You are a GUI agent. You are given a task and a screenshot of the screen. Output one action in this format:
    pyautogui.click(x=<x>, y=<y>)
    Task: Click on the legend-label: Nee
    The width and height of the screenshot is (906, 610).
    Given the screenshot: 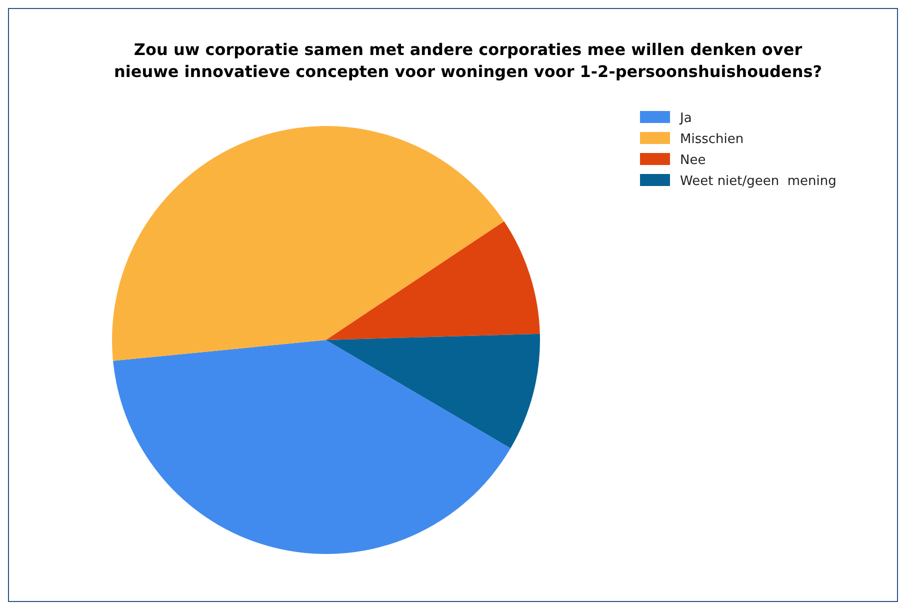 What is the action you would take?
    pyautogui.click(x=693, y=160)
    